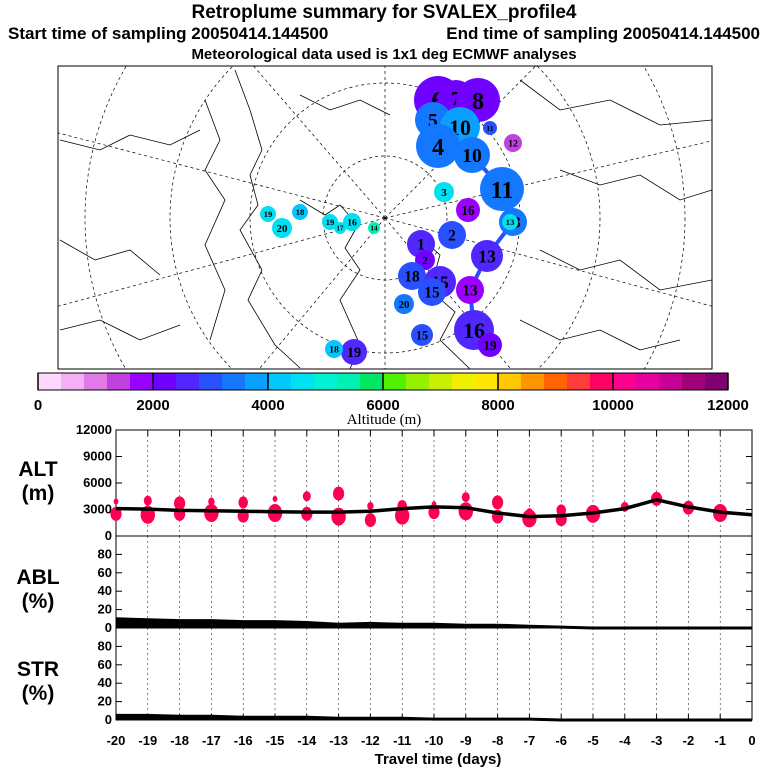 The width and height of the screenshot is (768, 768). Describe the element at coordinates (94, 429) in the screenshot. I see `y-tick-label: 12000` at that location.